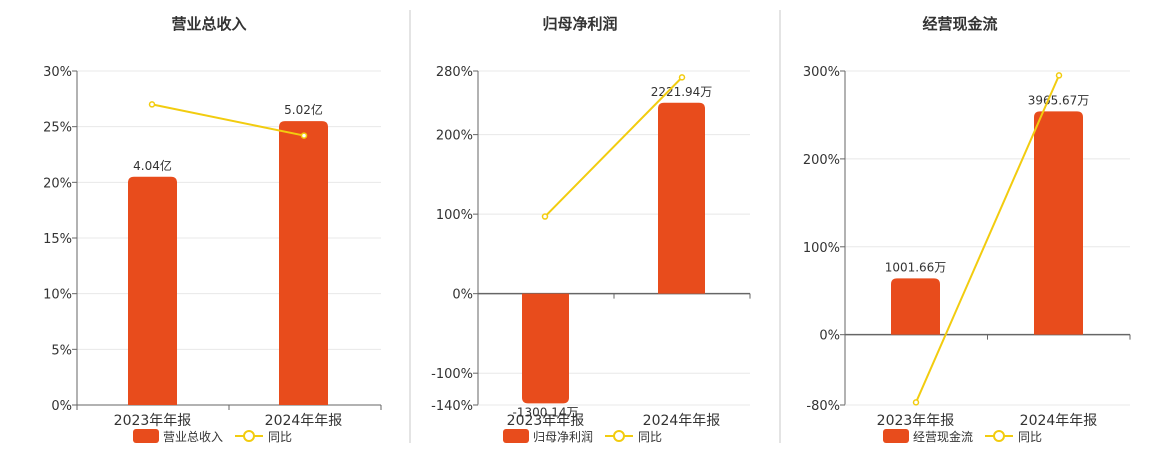 The height and width of the screenshot is (450, 1160). What do you see at coordinates (1059, 100) in the screenshot?
I see `bar-value-label: 3965.67万` at bounding box center [1059, 100].